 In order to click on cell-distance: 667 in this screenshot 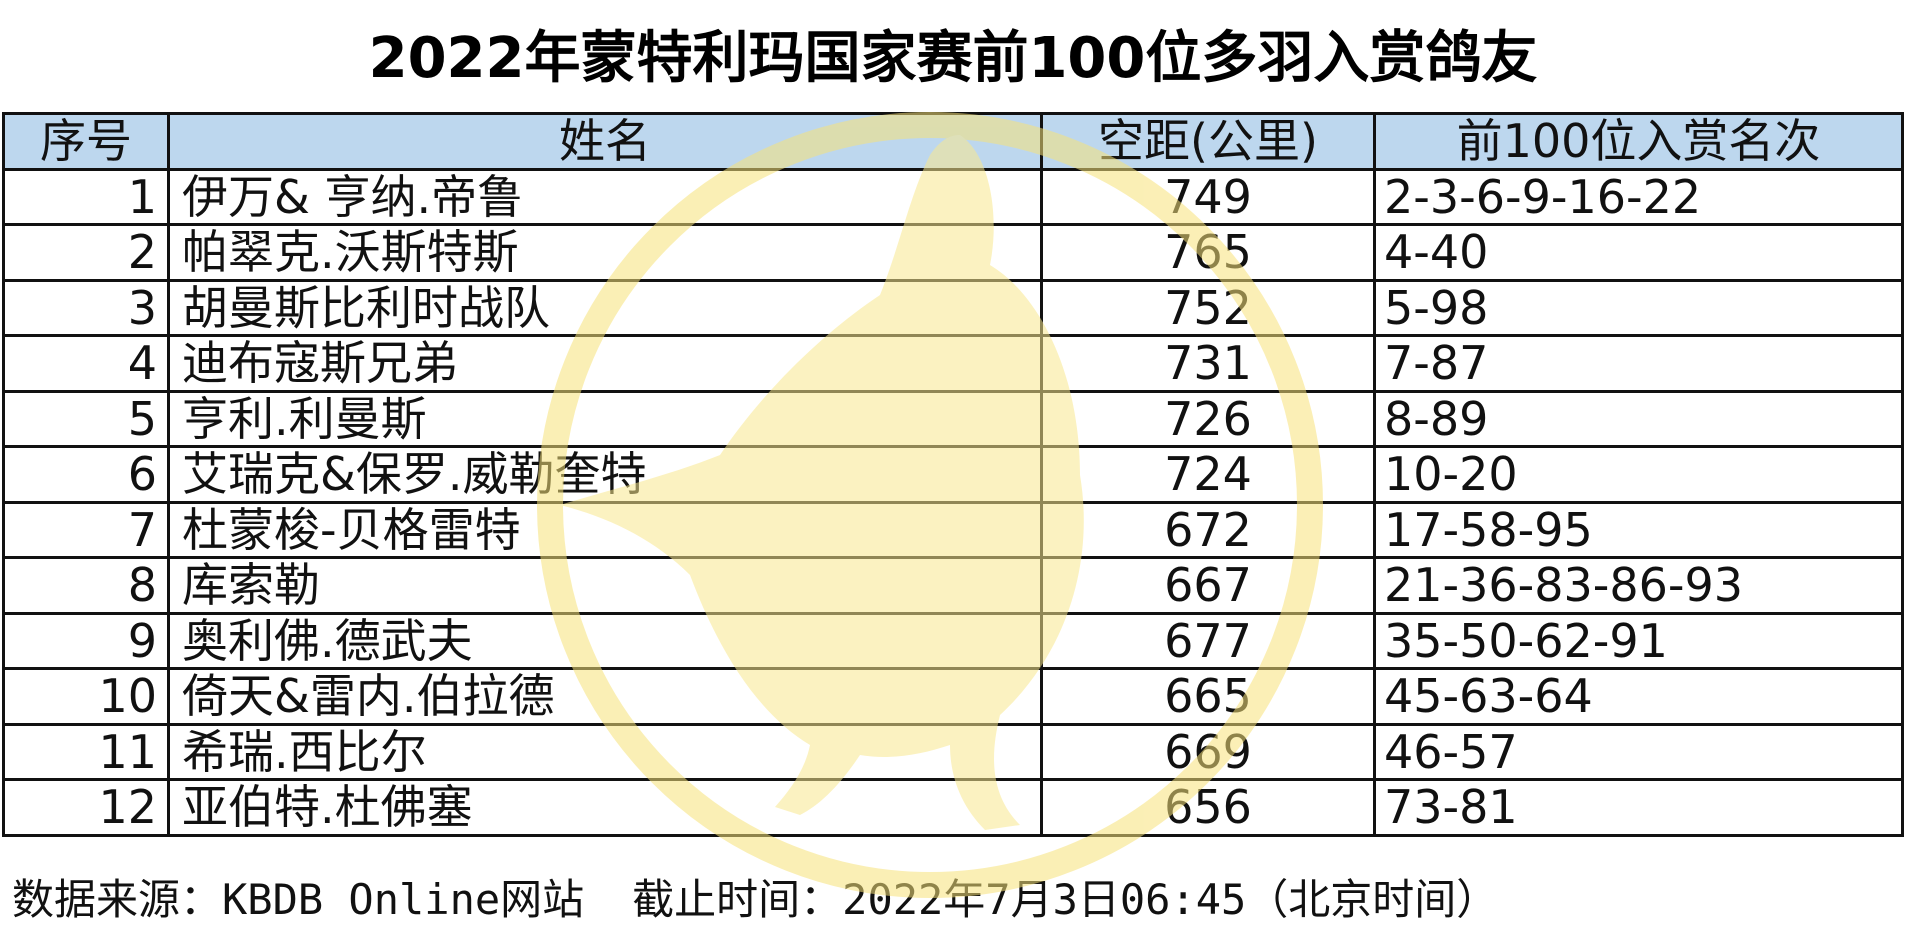, I will do `click(1208, 585)`.